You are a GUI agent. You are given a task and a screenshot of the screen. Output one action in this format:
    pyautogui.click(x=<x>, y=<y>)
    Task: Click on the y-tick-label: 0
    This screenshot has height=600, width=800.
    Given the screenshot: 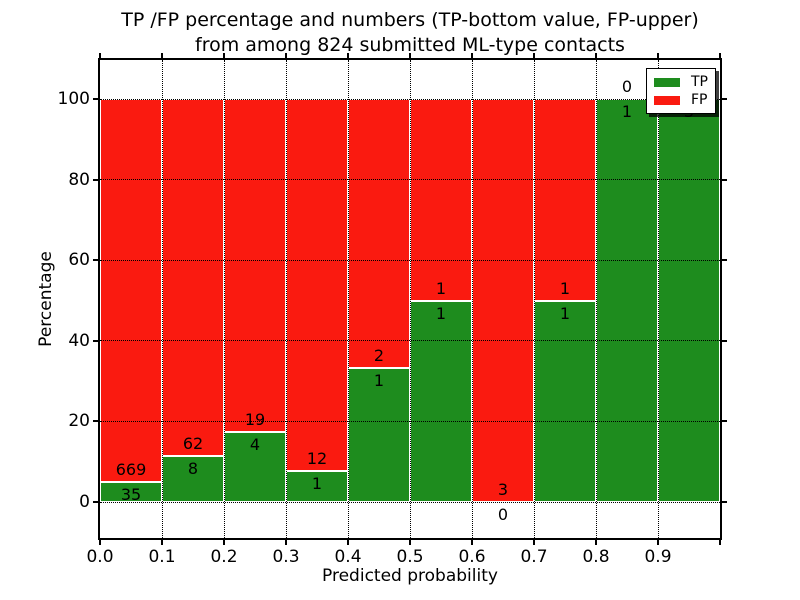 What is the action you would take?
    pyautogui.click(x=84, y=502)
    